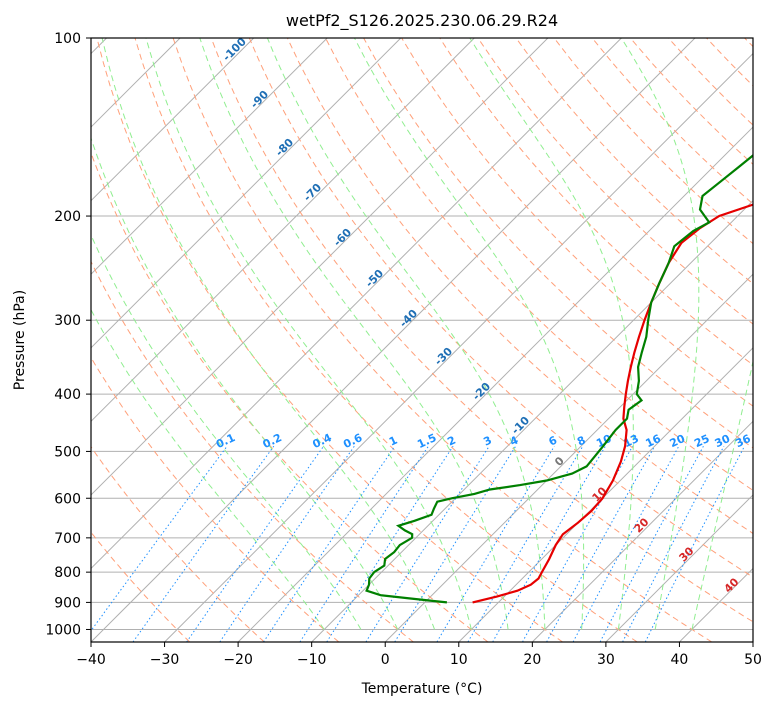  Describe the element at coordinates (238, 660) in the screenshot. I see `x-tick-label: −20` at that location.